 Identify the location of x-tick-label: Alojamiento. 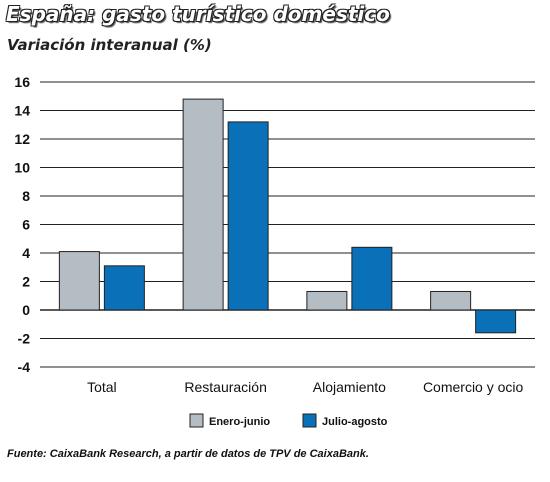
(349, 387).